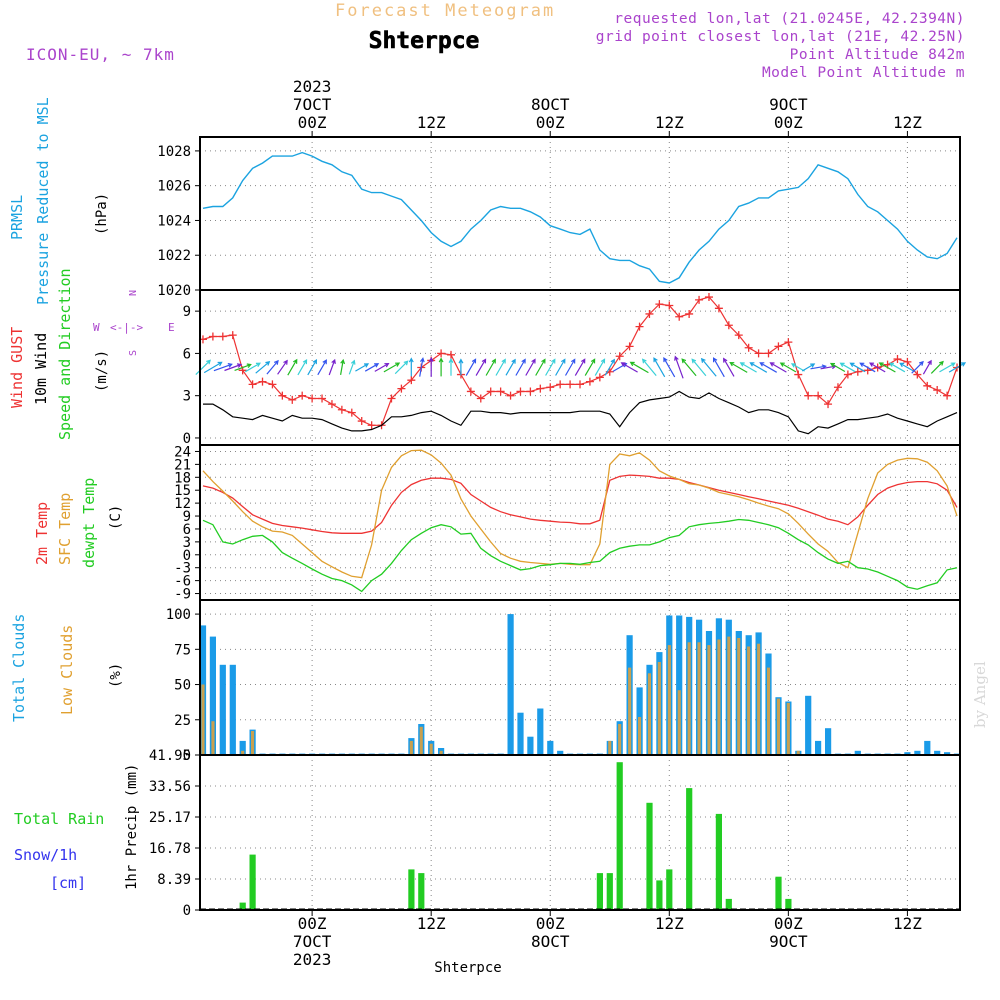  I want to click on requested-coords: requested lon,lat (21.0245E, 42.2394N), so click(789, 19).